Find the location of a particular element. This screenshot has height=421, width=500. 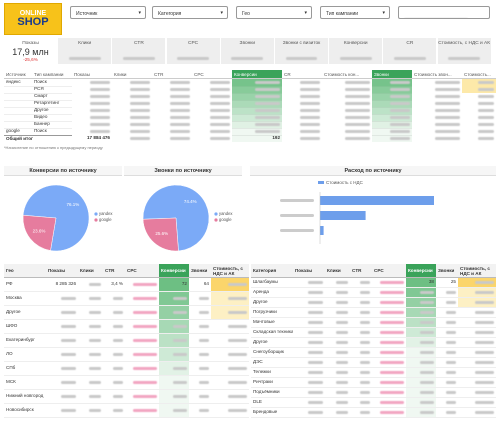

row-name: Брендовые is located at coordinates (272, 413).